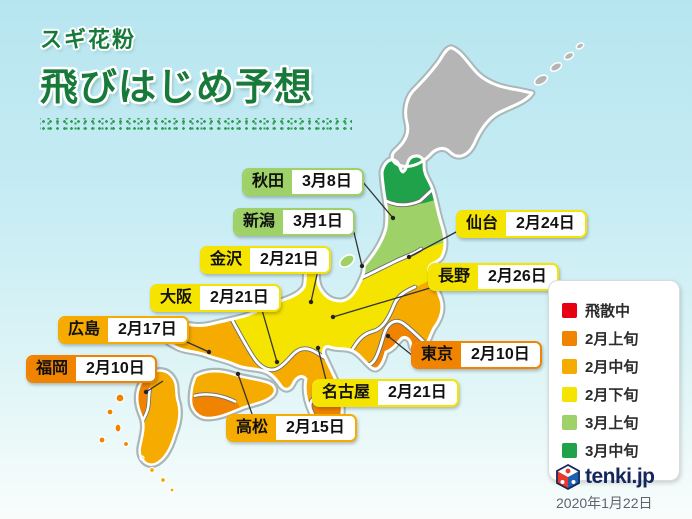 This screenshot has height=519, width=692. Describe the element at coordinates (268, 182) in the screenshot. I see `city-name: 秋田` at that location.